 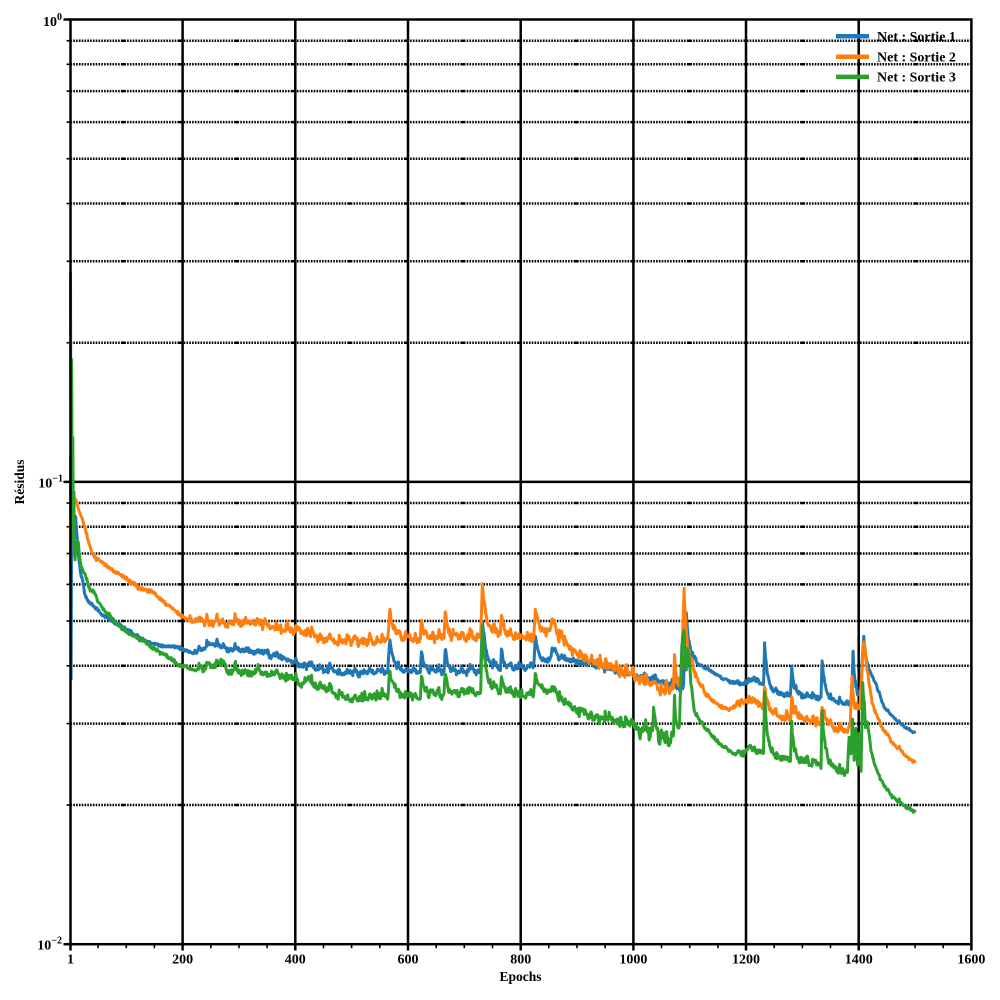 I want to click on svg-text: 1600, so click(x=971, y=960).